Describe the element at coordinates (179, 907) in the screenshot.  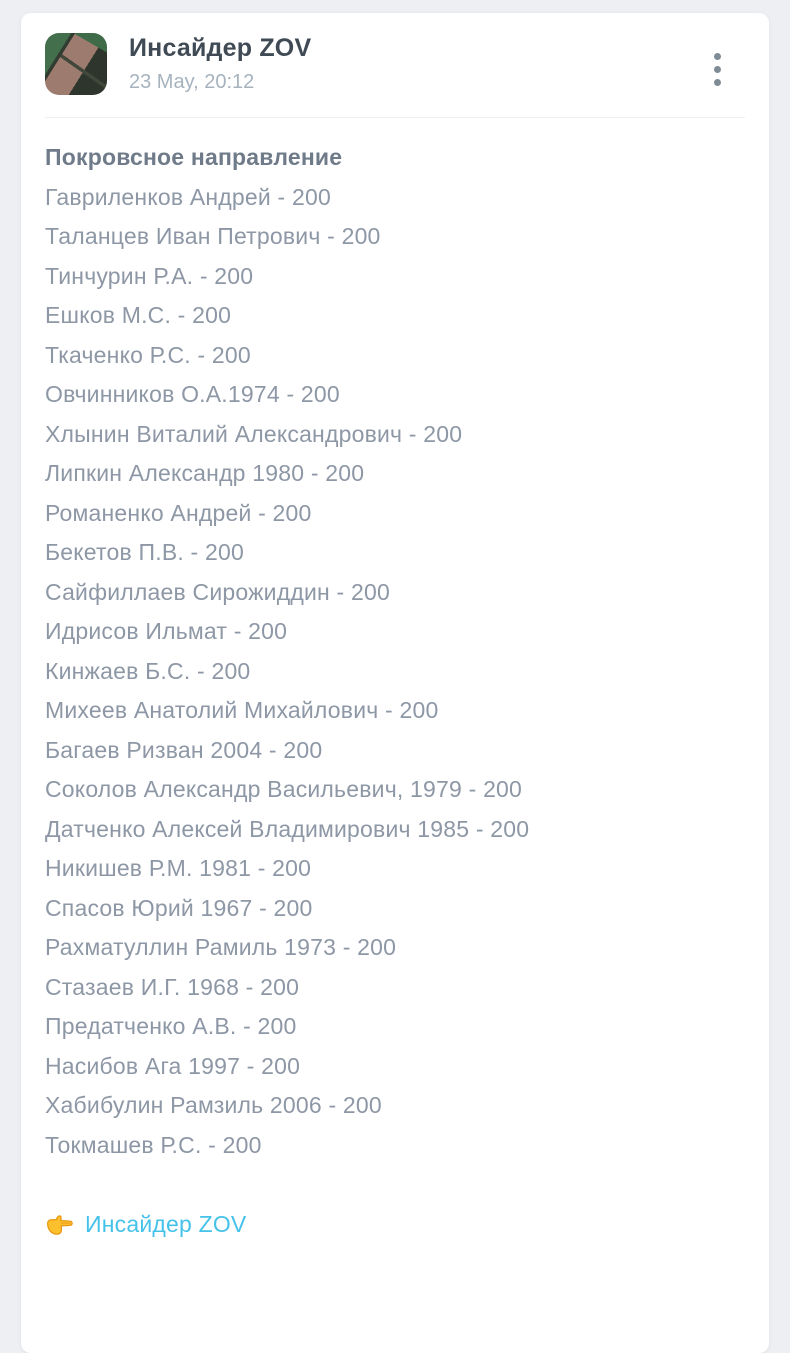
I see `list-item: Спасов Юрий 1967 - 200` at that location.